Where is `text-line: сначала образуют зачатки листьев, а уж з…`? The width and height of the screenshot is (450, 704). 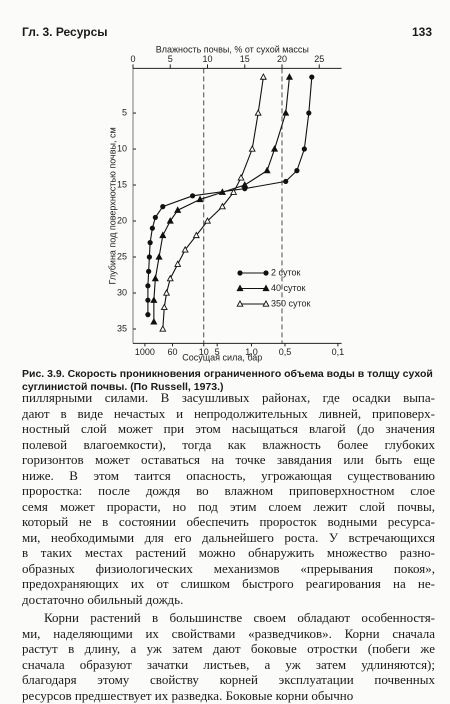
text-line: сначала образуют зачатки листьев, а уж з… is located at coordinates (228, 664).